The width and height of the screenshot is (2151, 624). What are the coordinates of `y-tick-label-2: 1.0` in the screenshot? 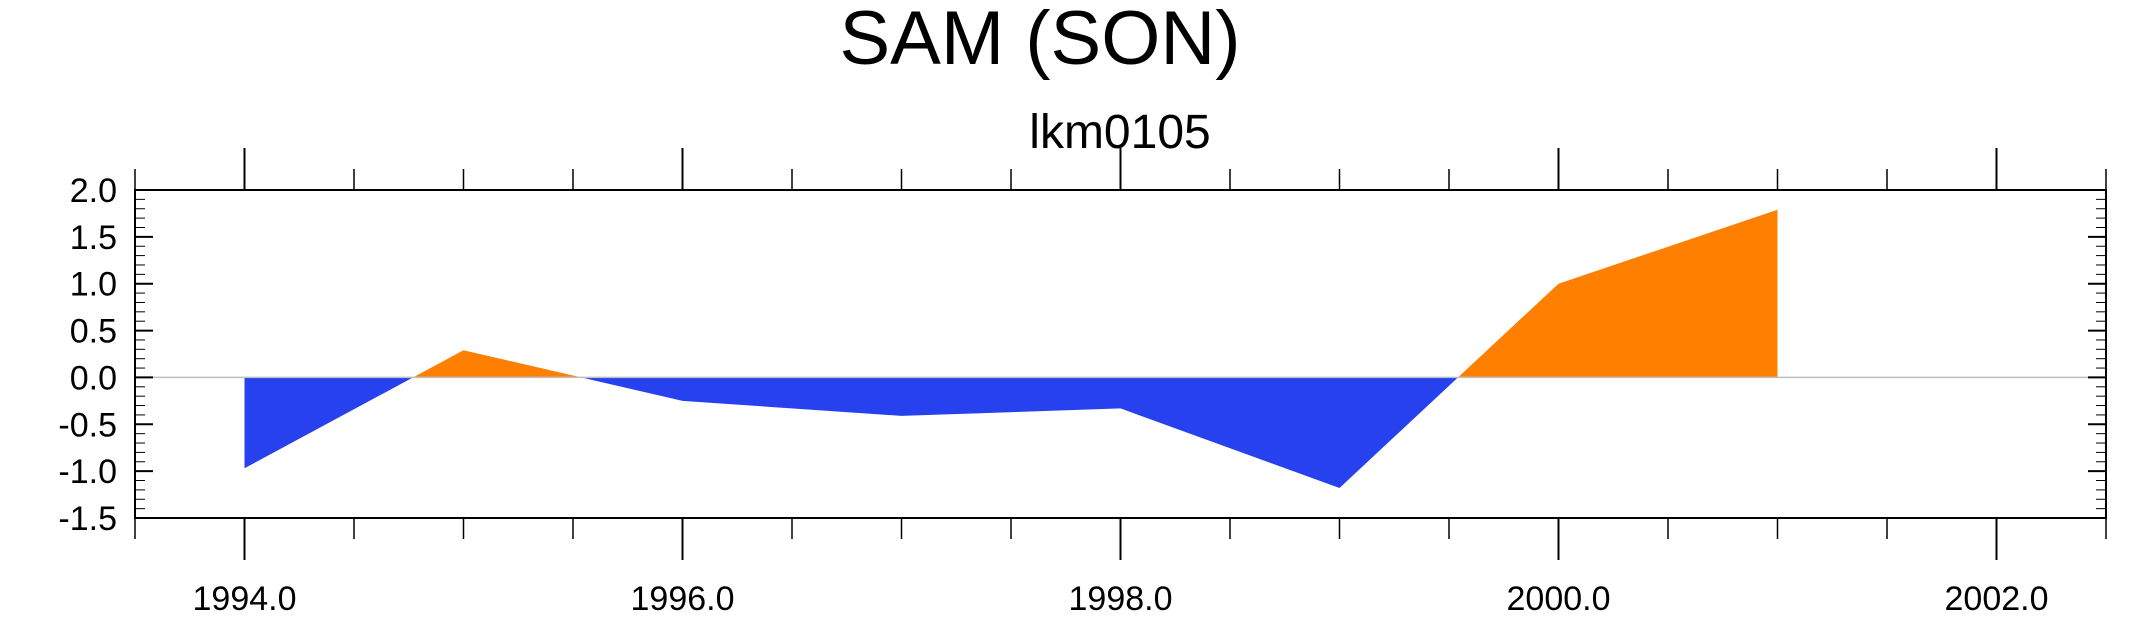 It's located at (93, 285).